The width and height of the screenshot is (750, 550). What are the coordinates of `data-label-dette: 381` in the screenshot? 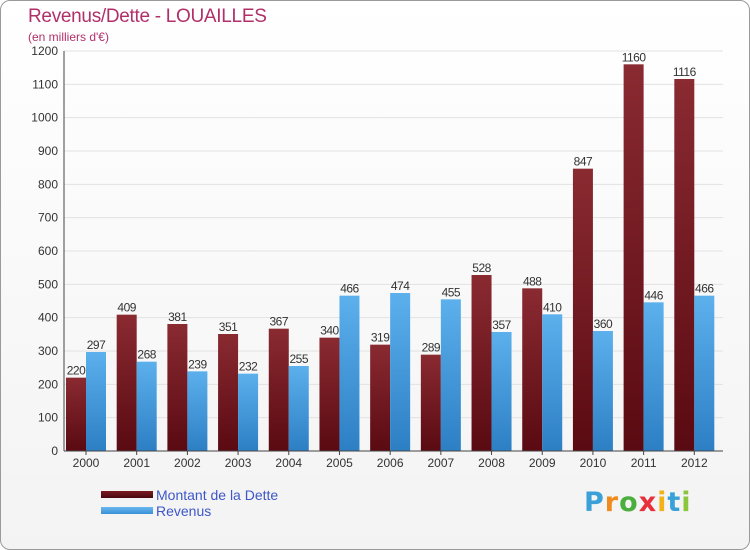 It's located at (177, 317).